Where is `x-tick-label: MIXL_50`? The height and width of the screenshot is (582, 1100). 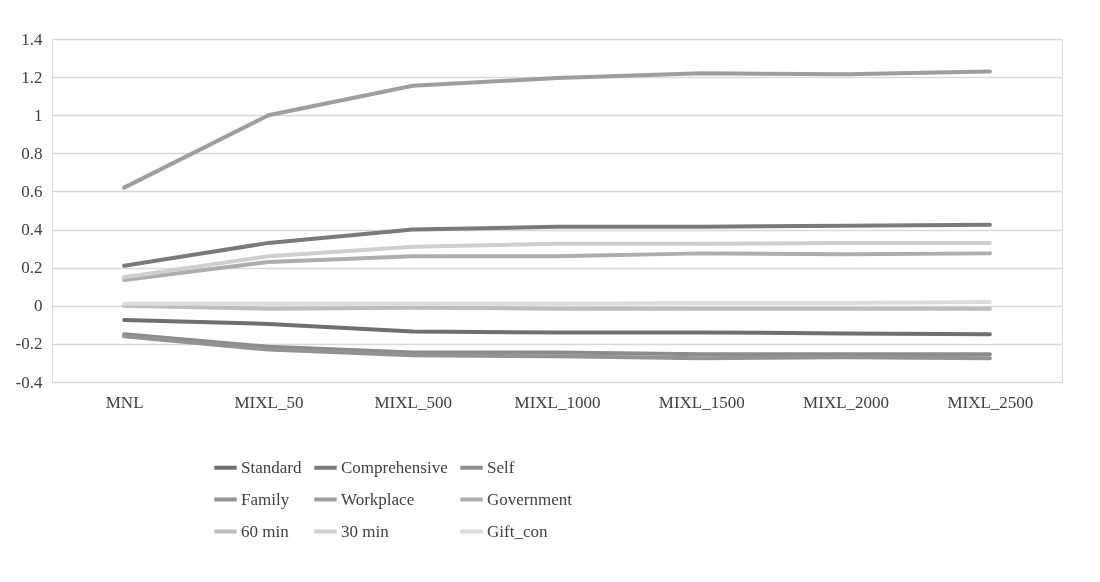 x-tick-label: MIXL_50 is located at coordinates (269, 402).